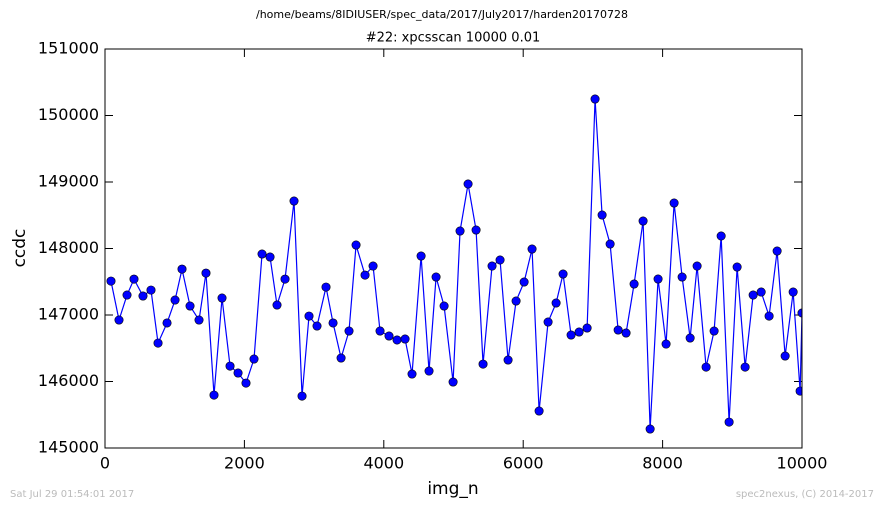  Describe the element at coordinates (68, 247) in the screenshot. I see `y-tick-label: 148000` at that location.